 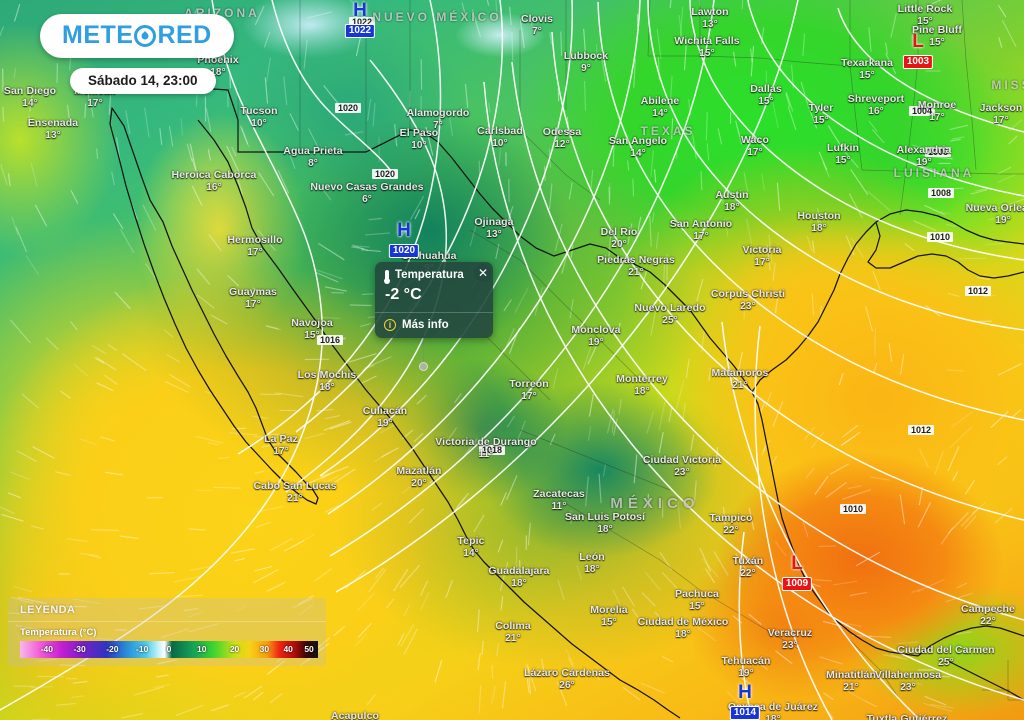 What do you see at coordinates (145, 35) in the screenshot?
I see `water-drop-icon` at bounding box center [145, 35].